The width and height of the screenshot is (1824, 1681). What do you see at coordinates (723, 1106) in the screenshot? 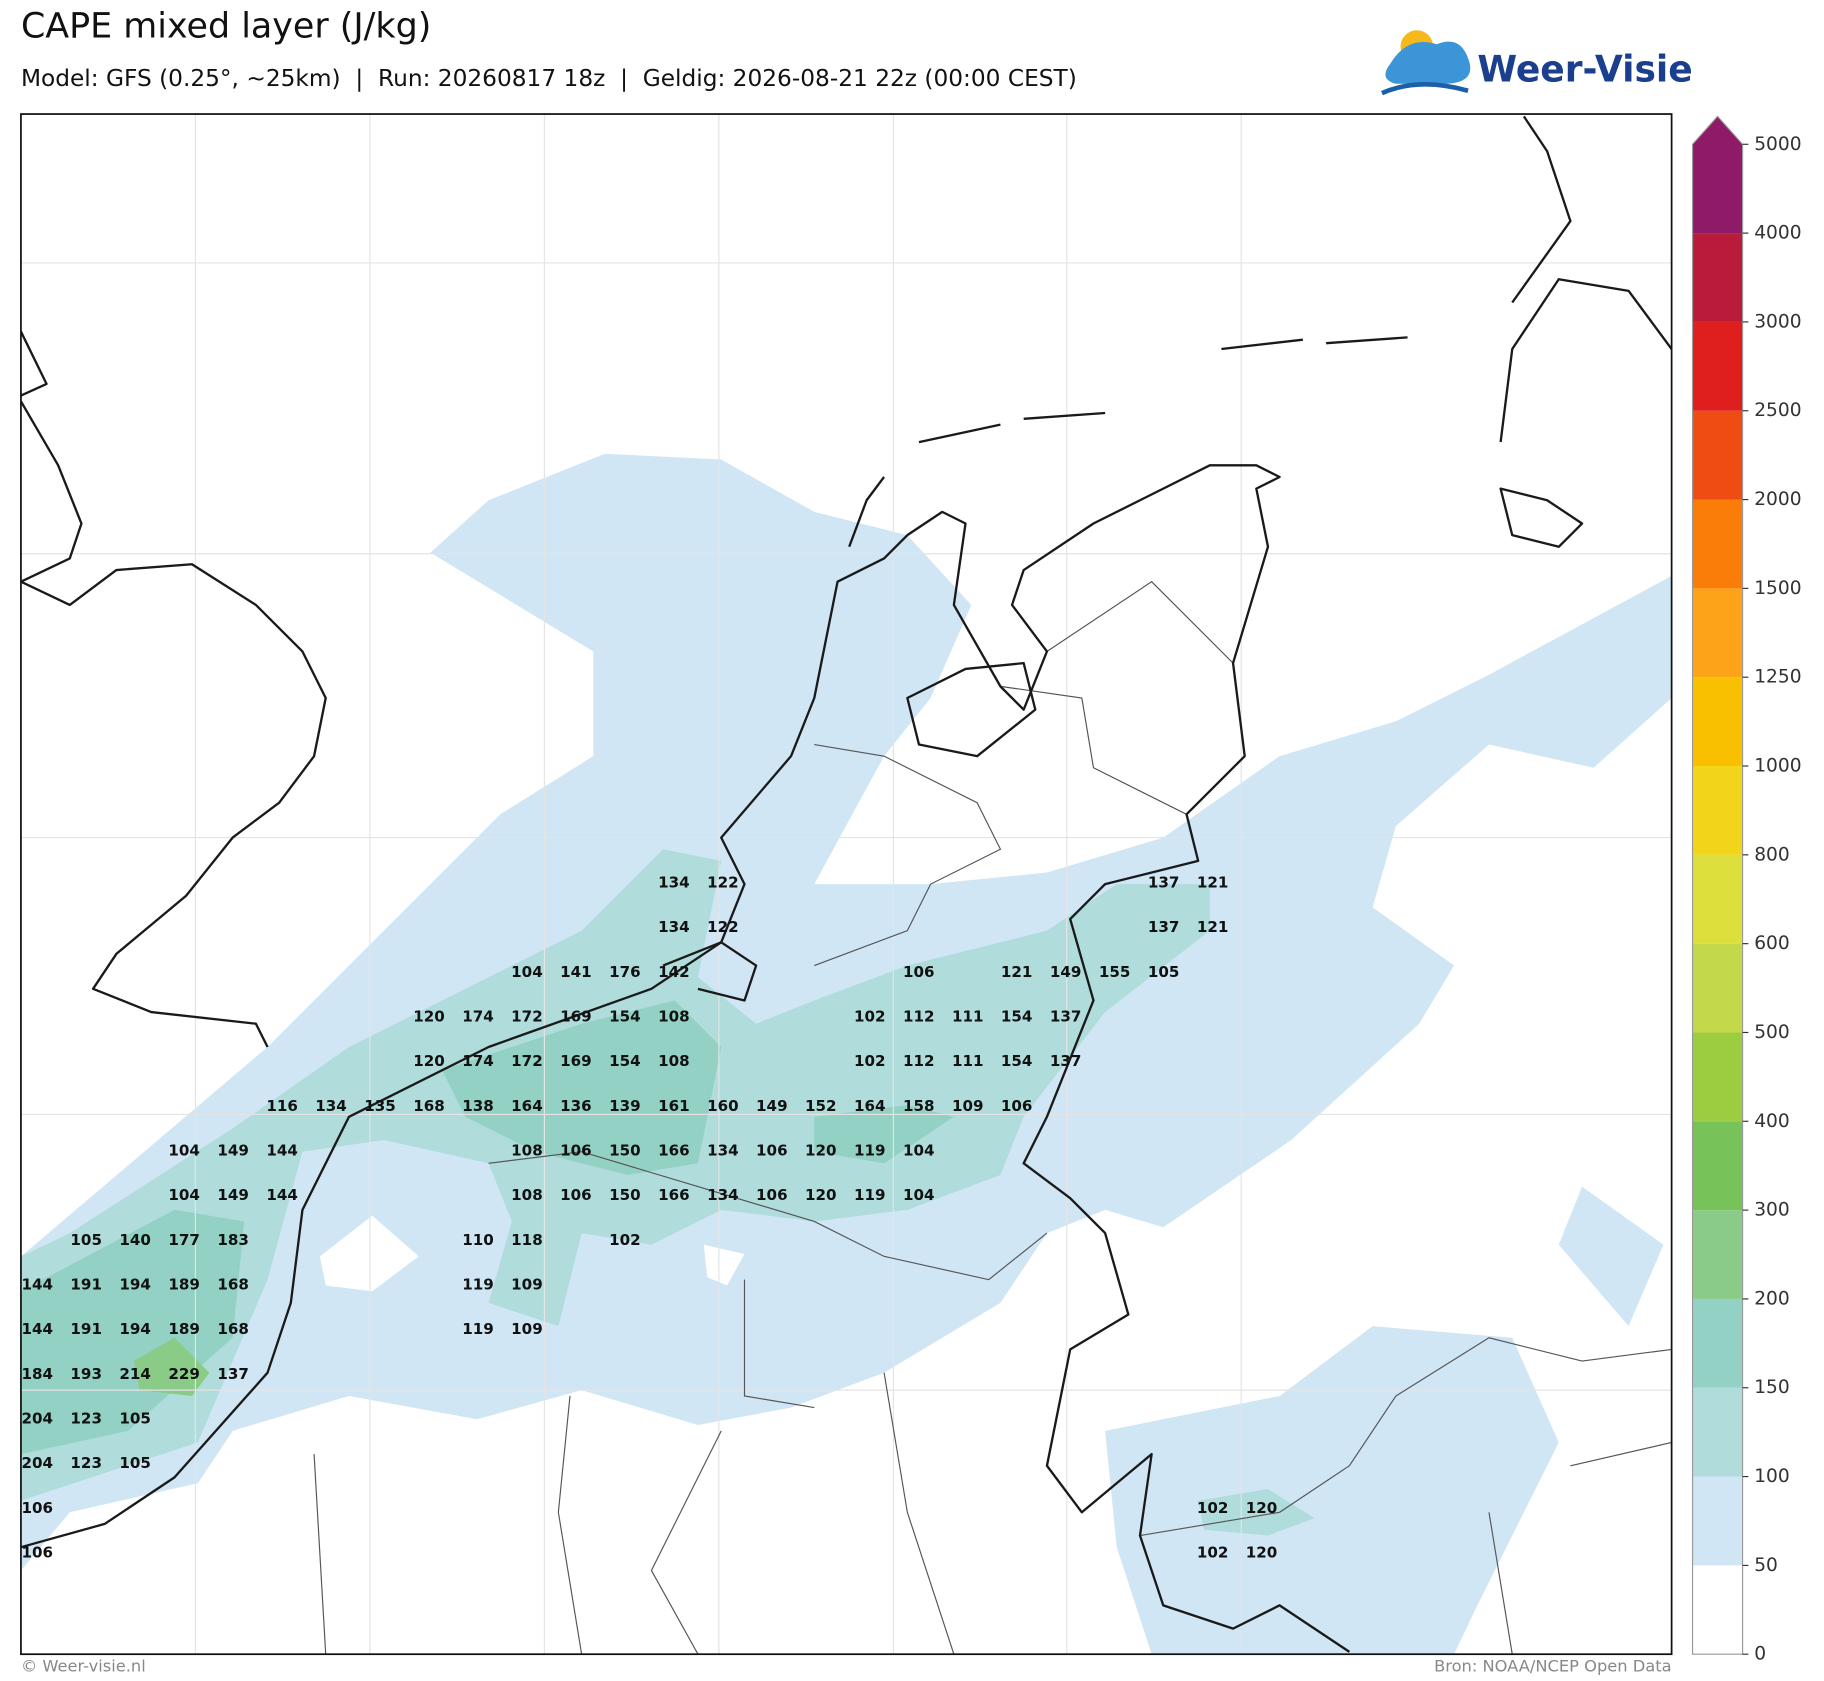
I see `cape-value: 160` at bounding box center [723, 1106].